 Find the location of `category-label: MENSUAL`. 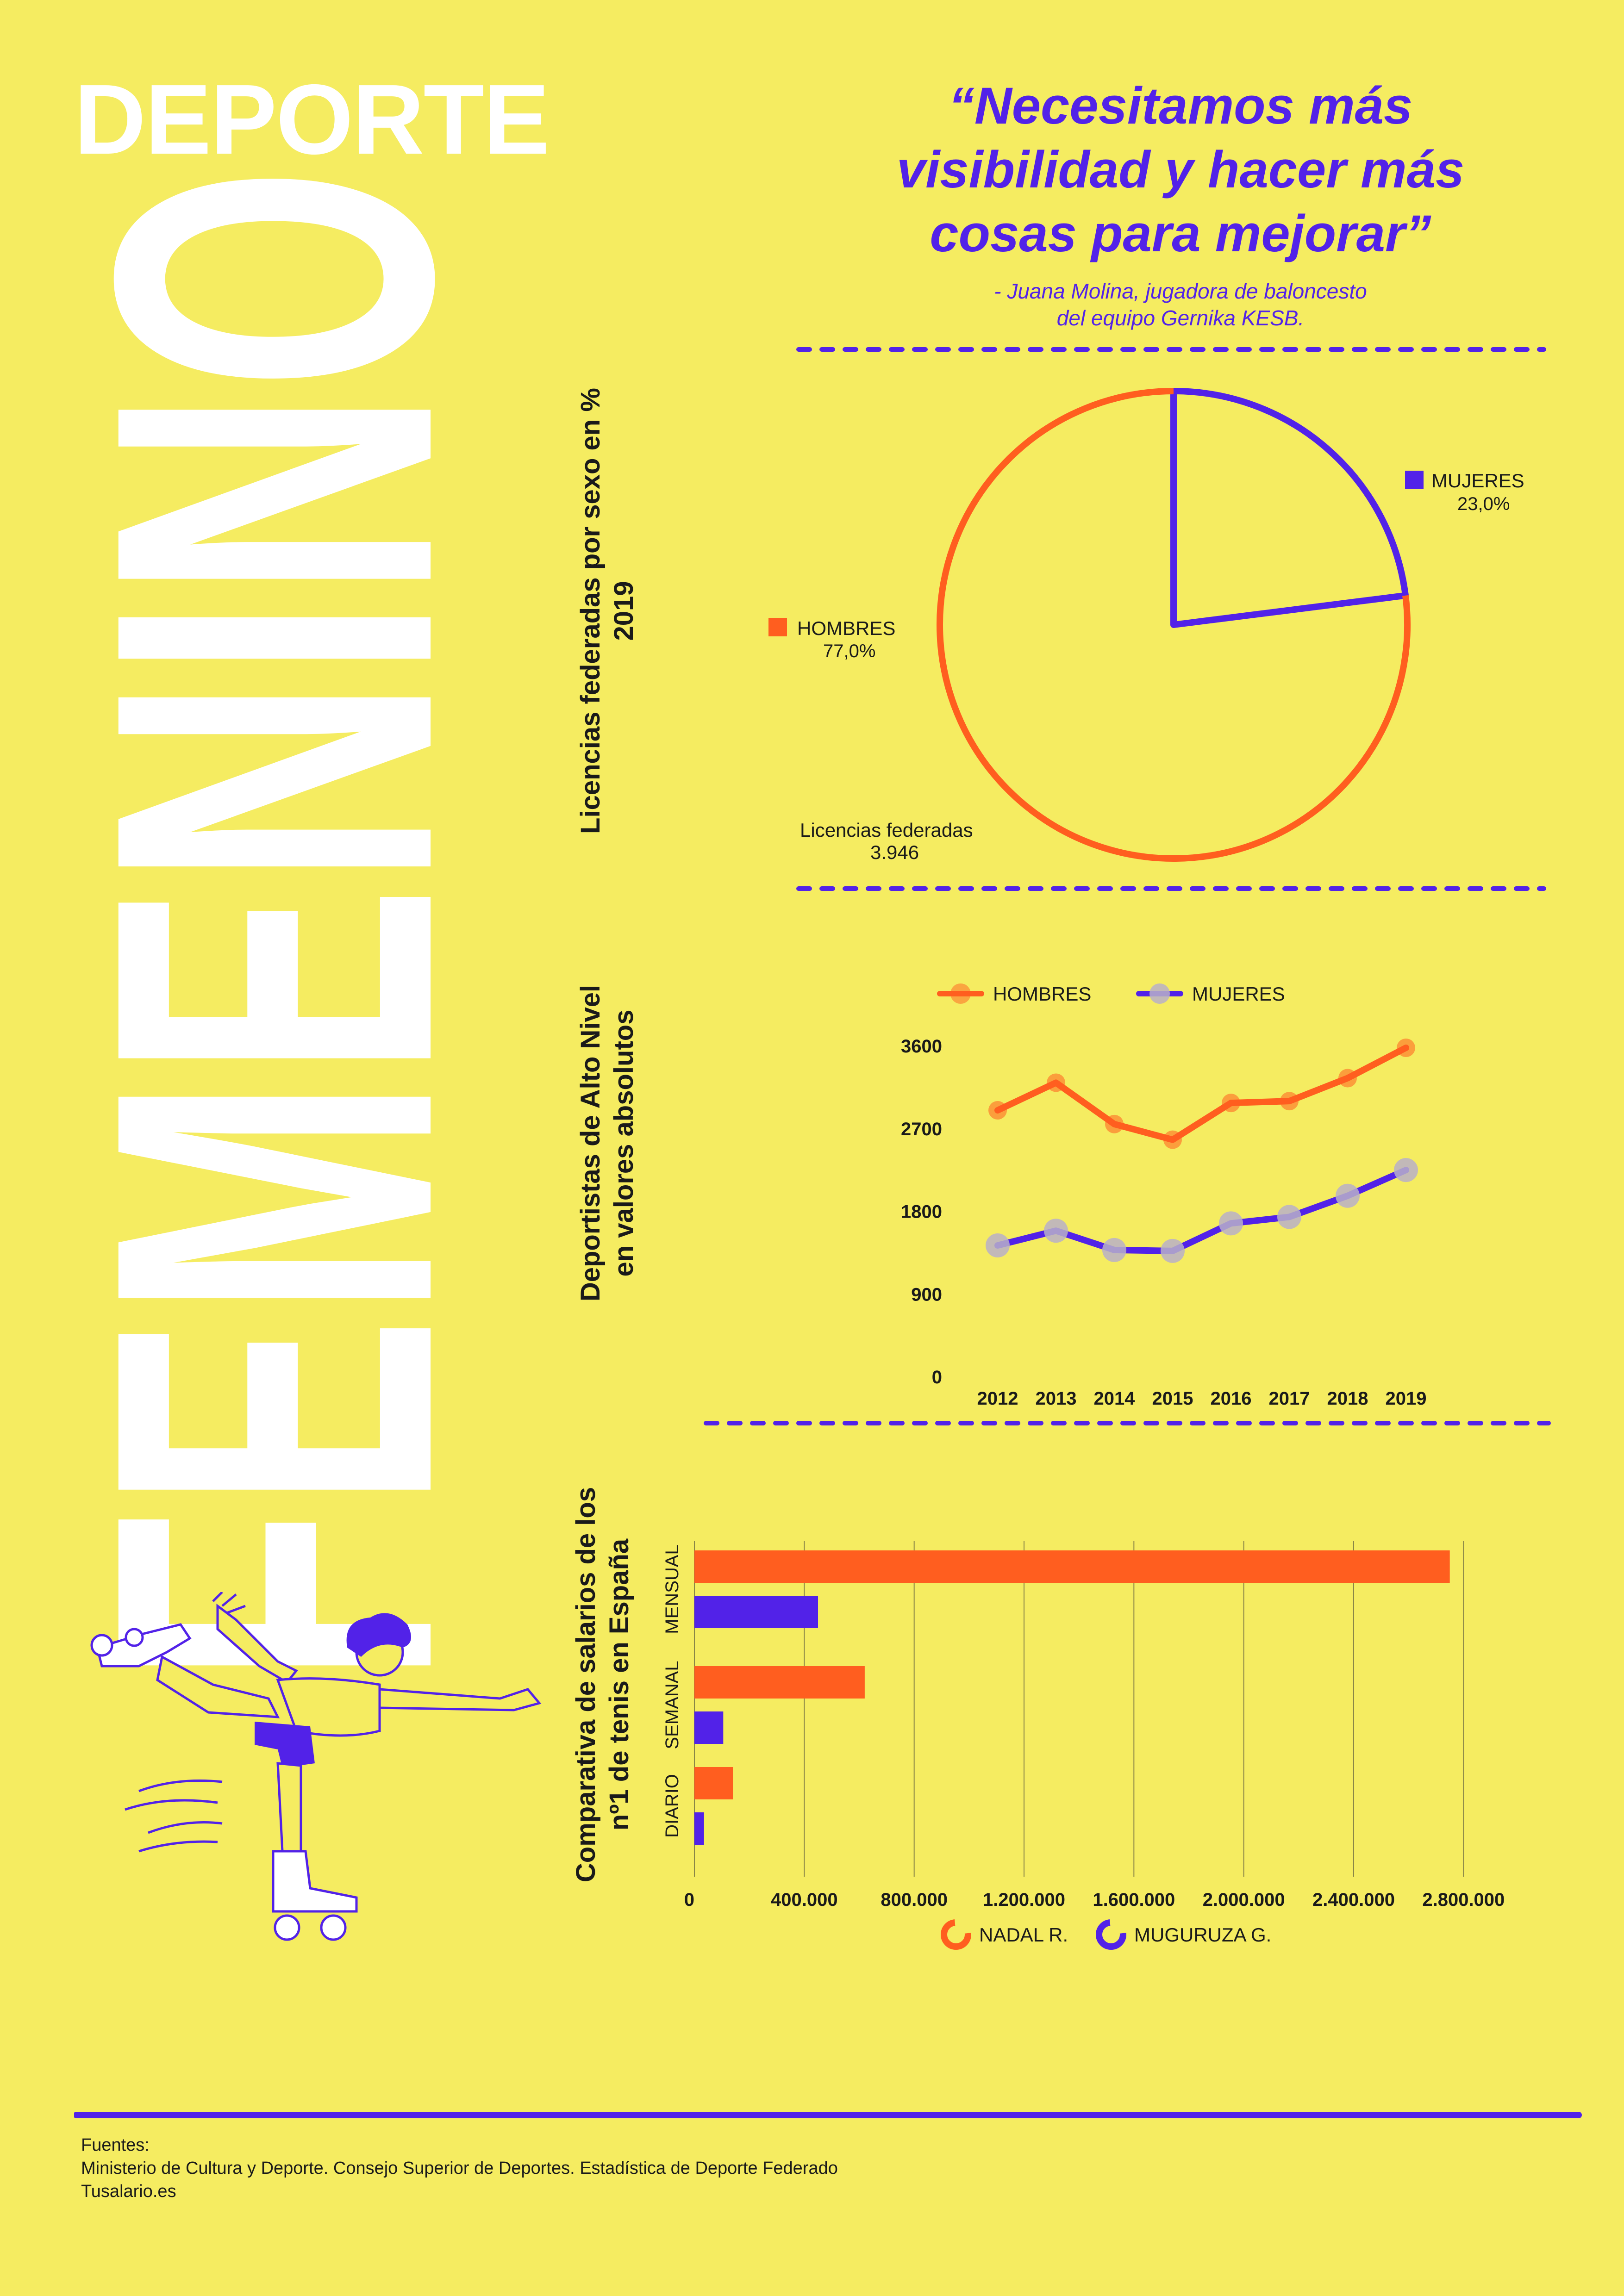

category-label: MENSUAL is located at coordinates (672, 1589).